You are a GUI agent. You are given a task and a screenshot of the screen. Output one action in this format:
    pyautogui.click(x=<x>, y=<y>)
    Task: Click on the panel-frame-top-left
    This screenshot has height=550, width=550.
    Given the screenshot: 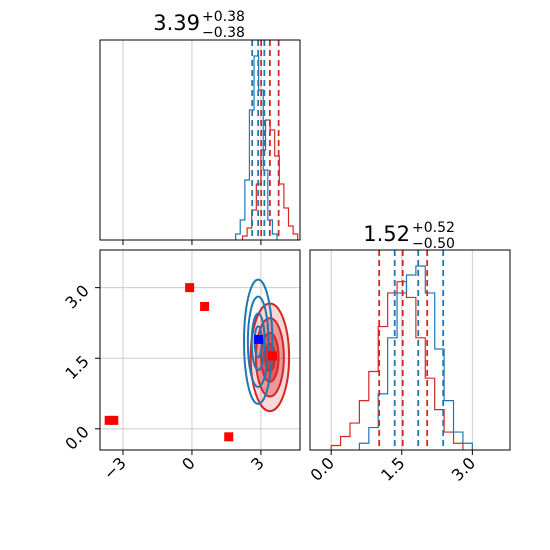 What is the action you would take?
    pyautogui.click(x=200, y=140)
    